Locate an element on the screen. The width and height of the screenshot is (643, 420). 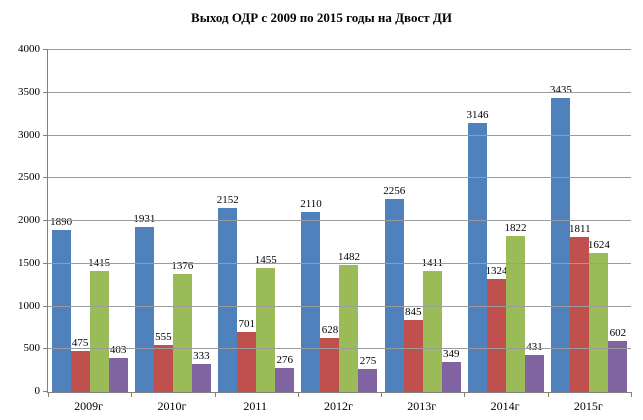
bar-value-label: 628 is located at coordinates (330, 330).